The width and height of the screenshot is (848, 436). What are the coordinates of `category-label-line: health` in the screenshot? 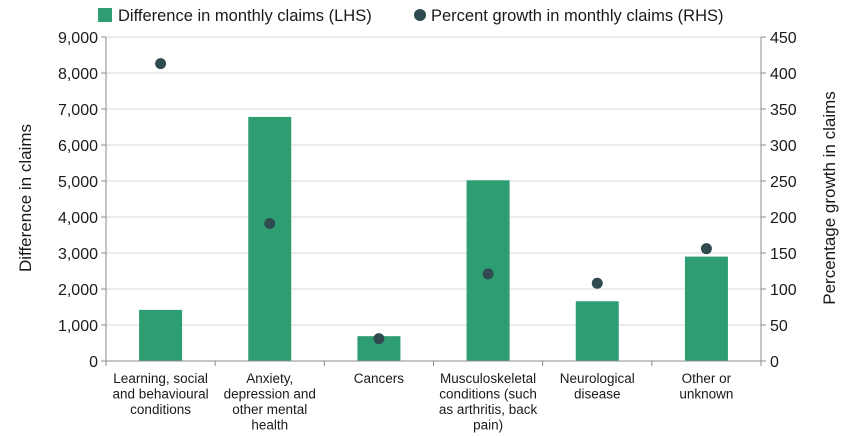 It's located at (269, 425).